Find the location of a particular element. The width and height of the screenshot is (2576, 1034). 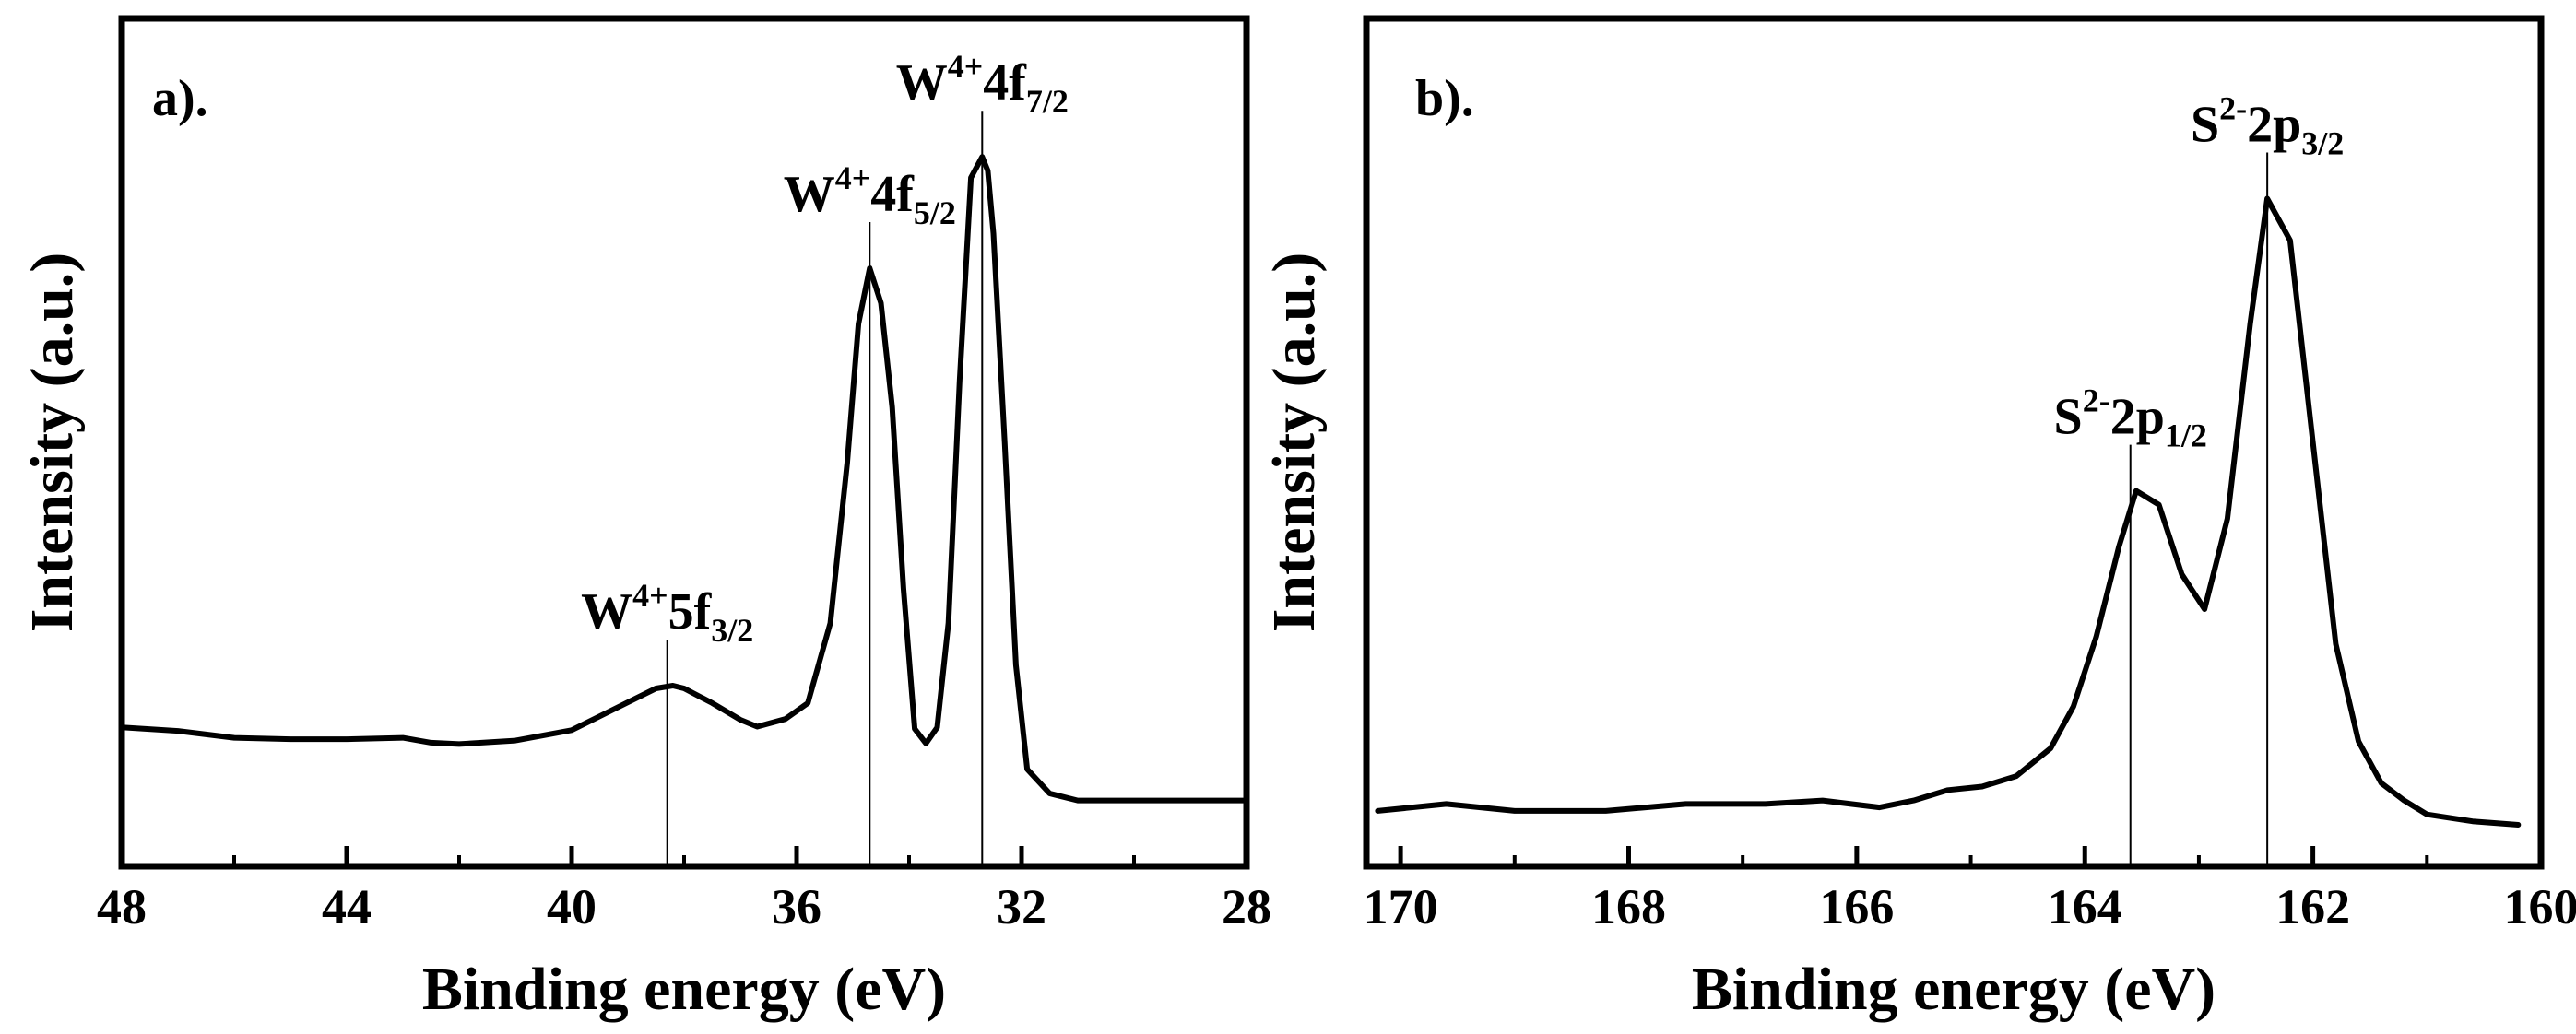

peak-label: W4+4f7/2 is located at coordinates (982, 84).